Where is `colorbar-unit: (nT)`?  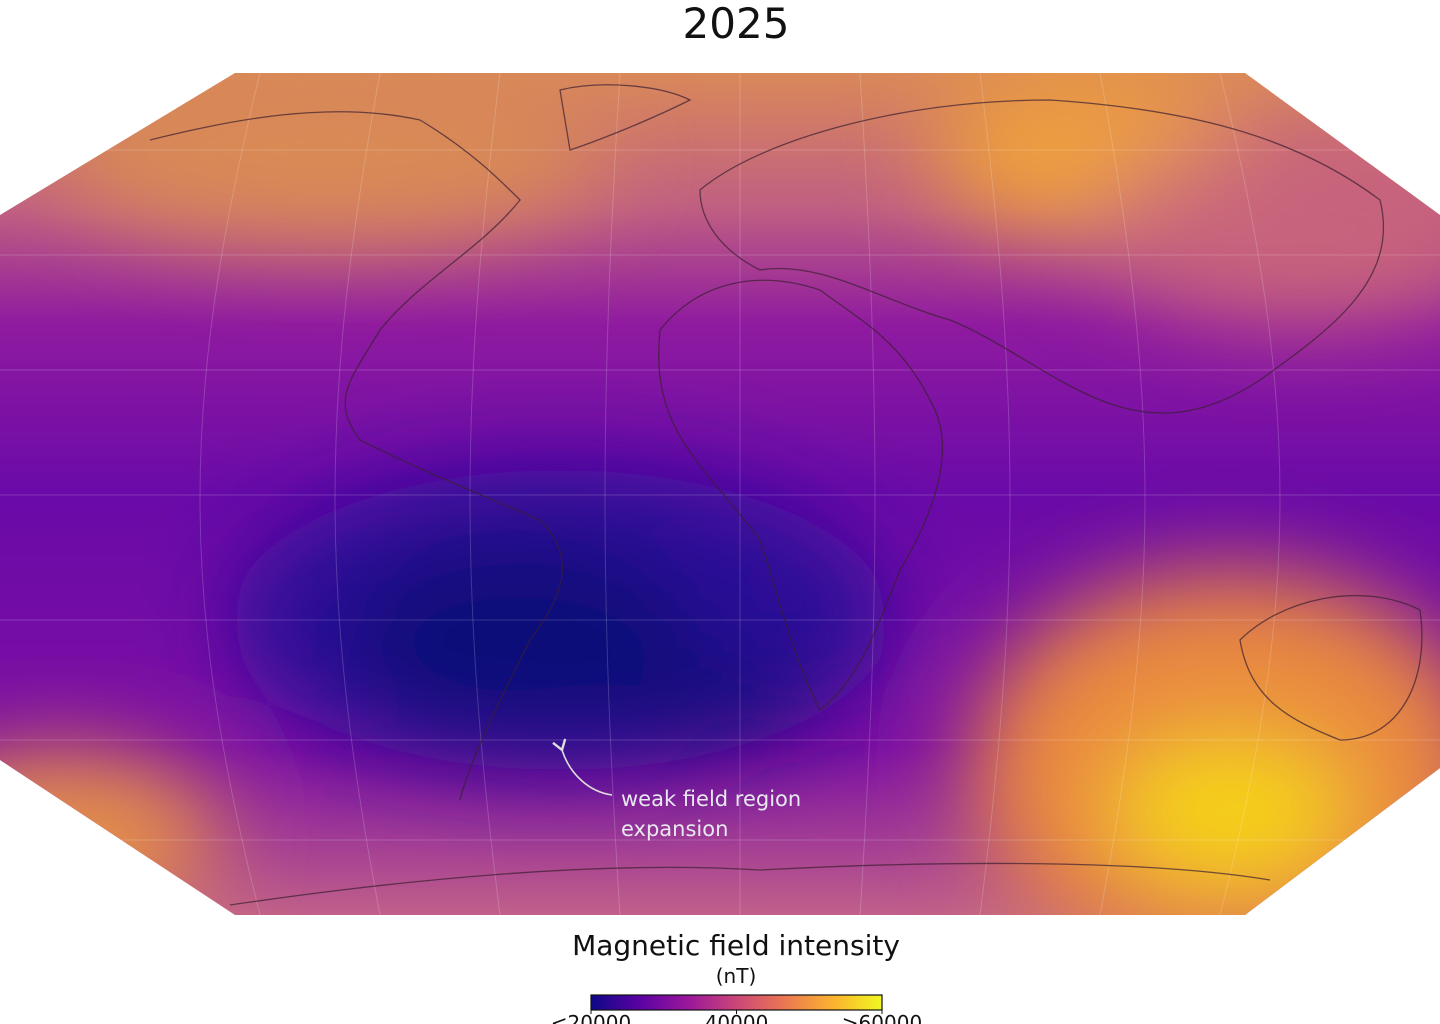
colorbar-unit: (nT) is located at coordinates (736, 976).